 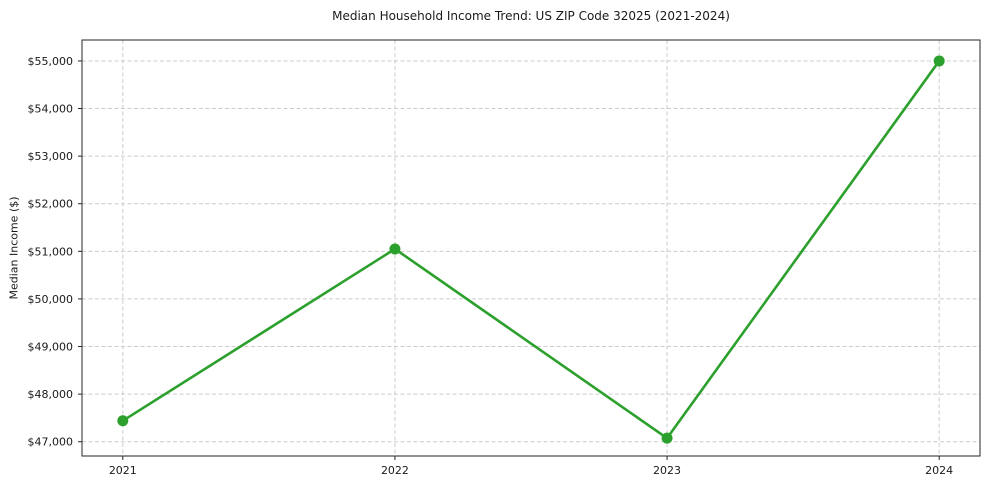 I want to click on y-tick-label: $47,000, so click(x=51, y=442).